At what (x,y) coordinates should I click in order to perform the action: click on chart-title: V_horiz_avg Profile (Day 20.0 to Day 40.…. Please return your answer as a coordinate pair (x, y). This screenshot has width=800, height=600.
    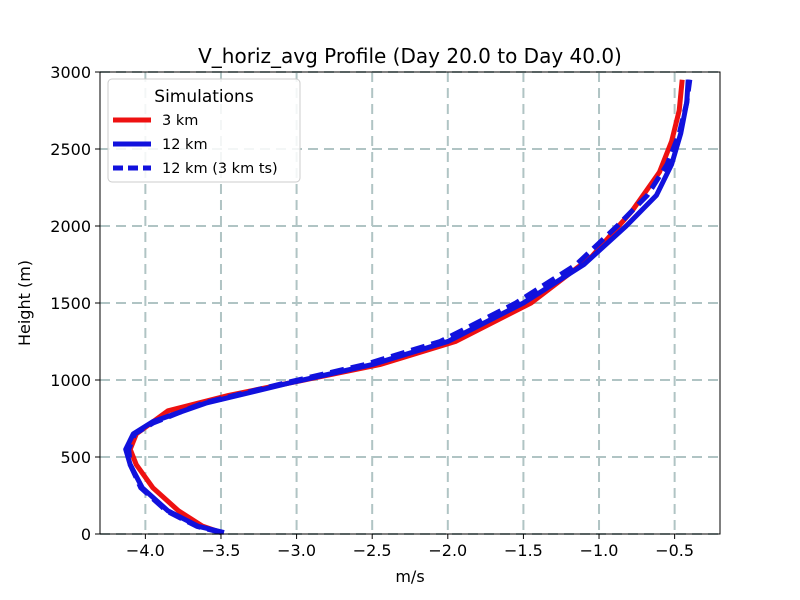
    Looking at the image, I should click on (410, 56).